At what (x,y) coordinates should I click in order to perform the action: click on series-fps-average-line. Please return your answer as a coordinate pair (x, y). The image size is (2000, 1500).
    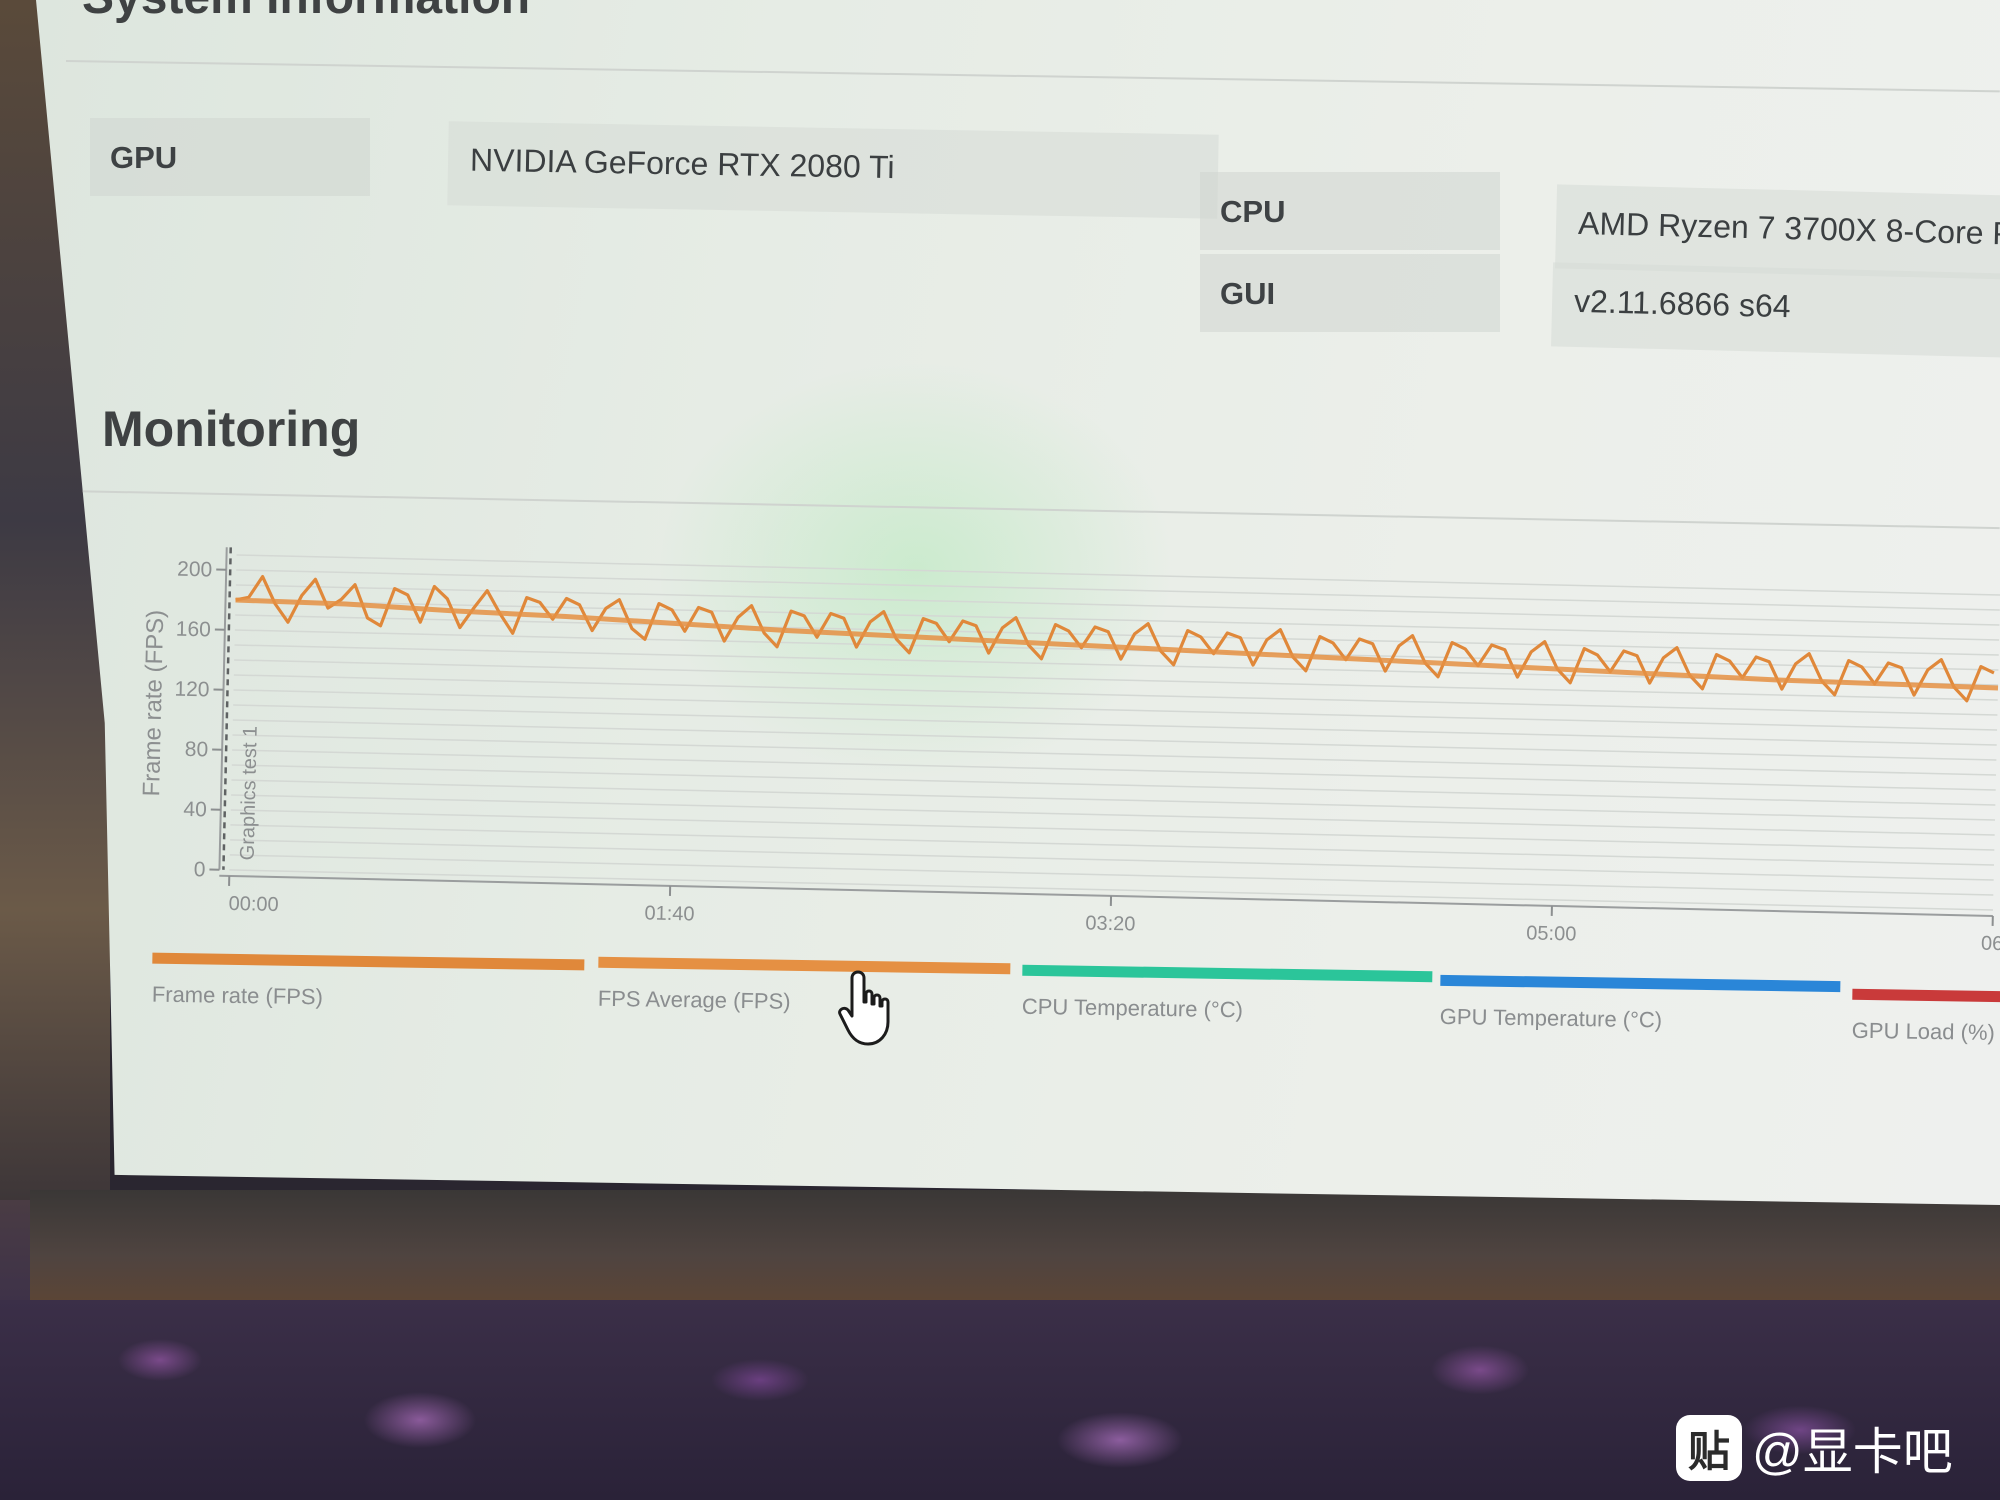
    Looking at the image, I should click on (1117, 644).